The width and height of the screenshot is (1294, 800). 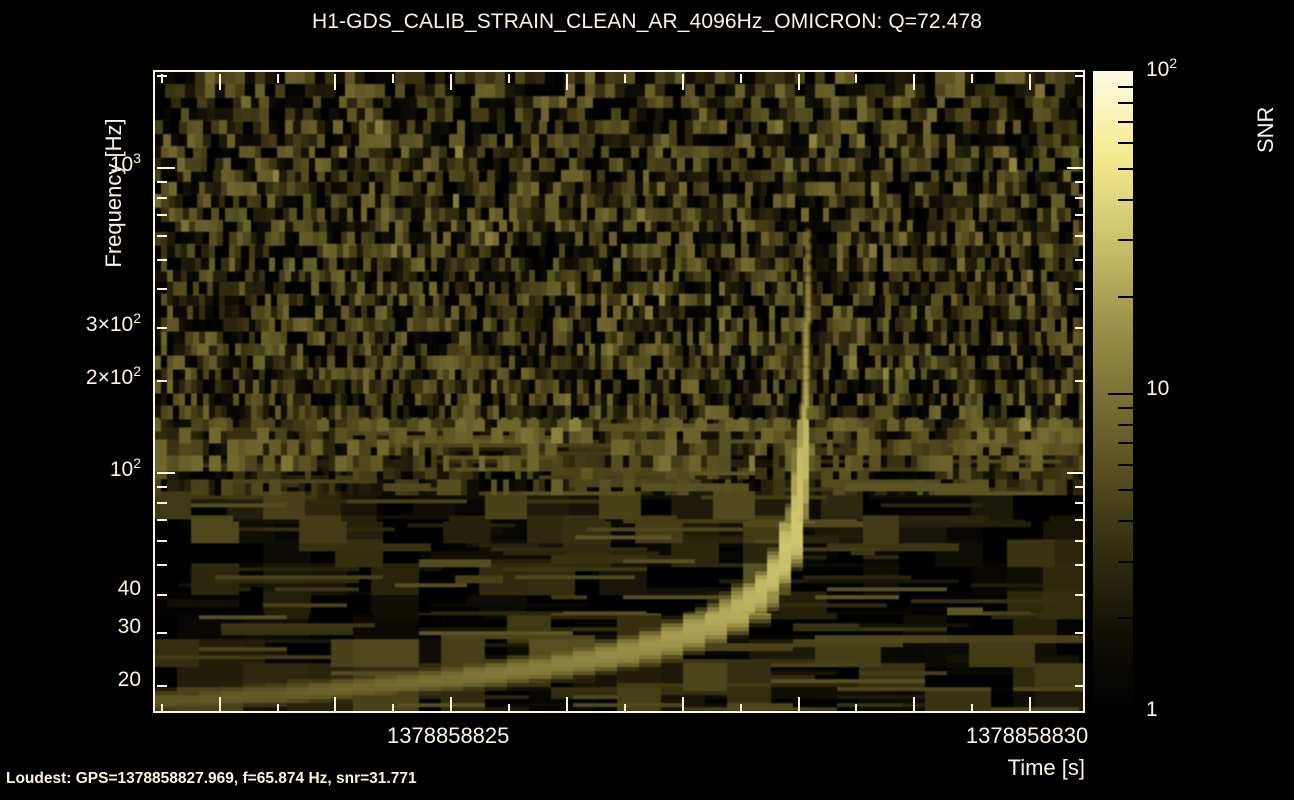 What do you see at coordinates (109, 324) in the screenshot?
I see `y-tick-mantissa: 3×10` at bounding box center [109, 324].